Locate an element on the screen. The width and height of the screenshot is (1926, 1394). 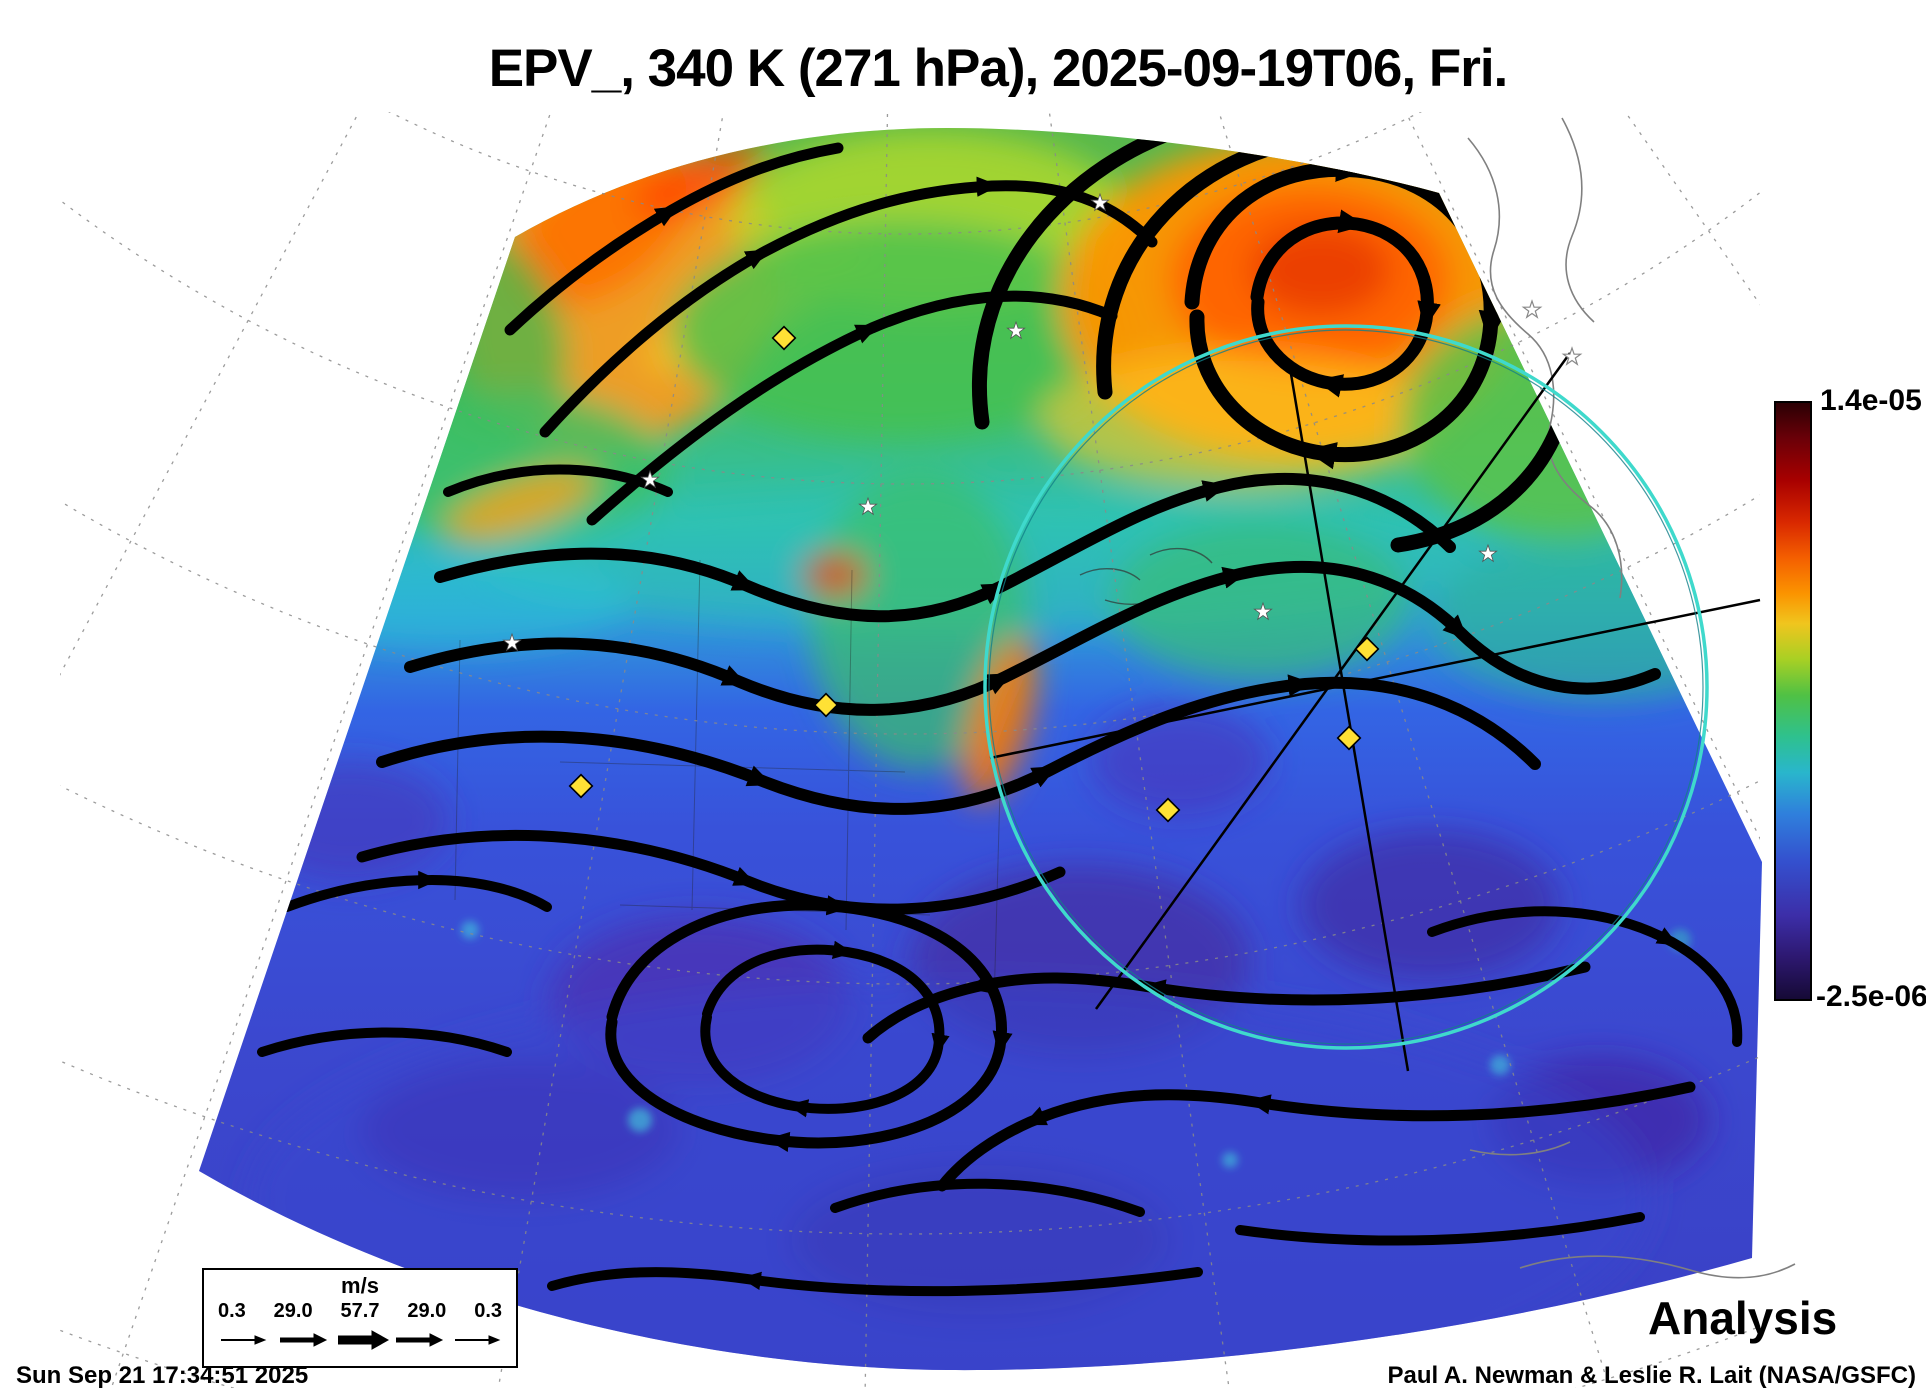
wind-speed-legend: m/s 0.3 29.0 57.7 29.0 0.3 is located at coordinates (360, 1318).